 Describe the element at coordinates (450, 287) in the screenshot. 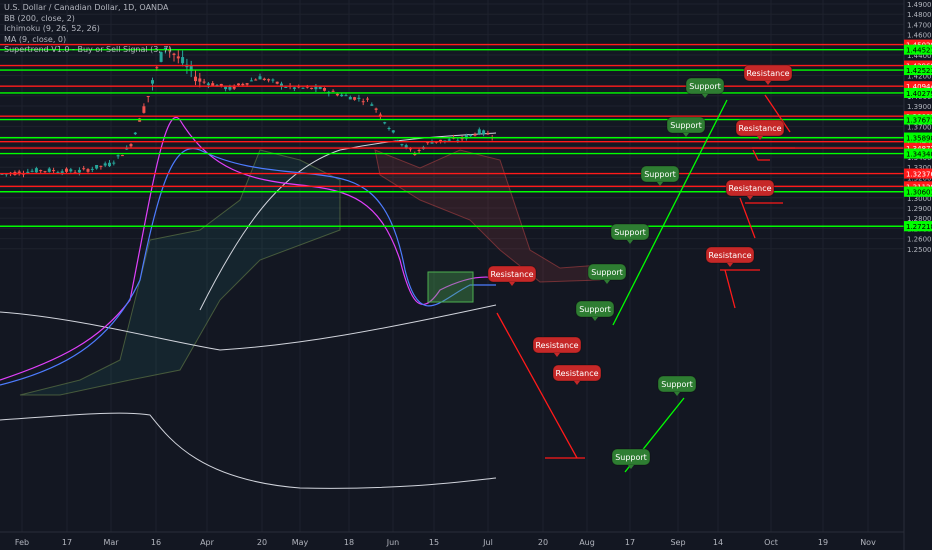

I see `consolidation-box` at that location.